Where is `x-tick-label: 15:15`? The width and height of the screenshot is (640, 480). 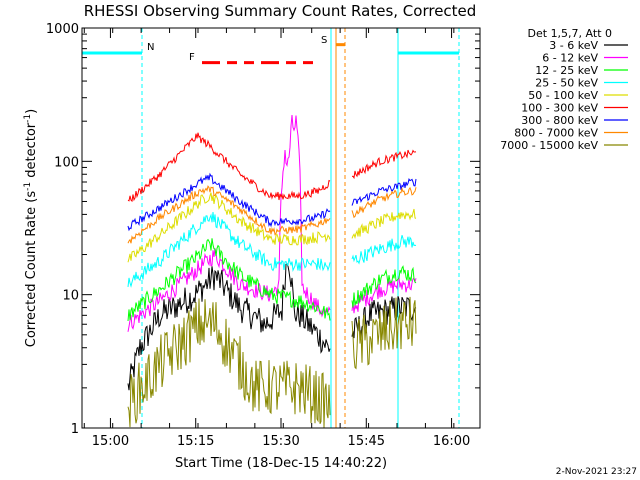 x-tick-label: 15:15 is located at coordinates (195, 441).